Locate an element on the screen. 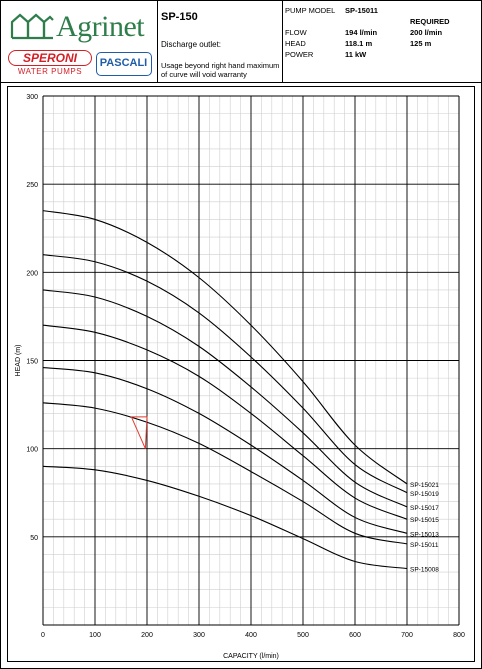  speroni-wordmark: SPERONI is located at coordinates (49, 58).